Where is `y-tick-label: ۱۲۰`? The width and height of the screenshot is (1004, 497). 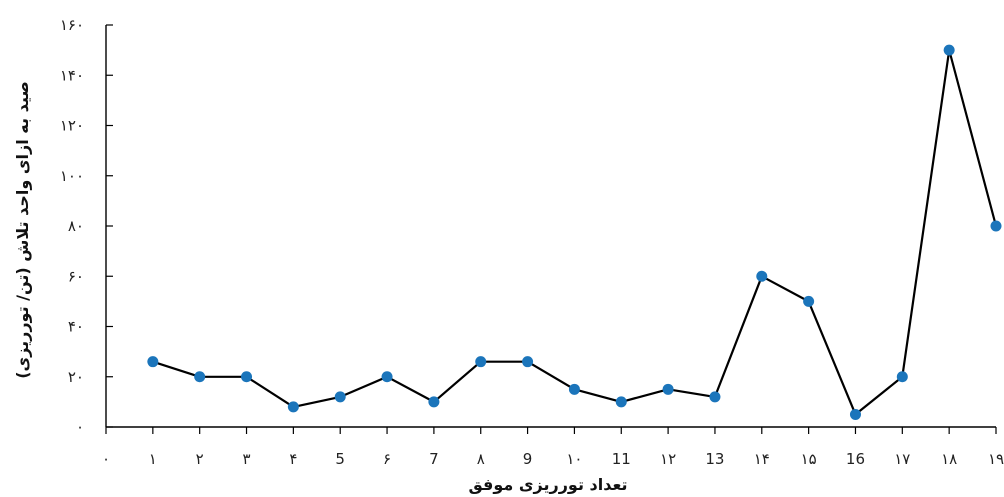
y-tick-label: ۱۲۰ is located at coordinates (72, 126).